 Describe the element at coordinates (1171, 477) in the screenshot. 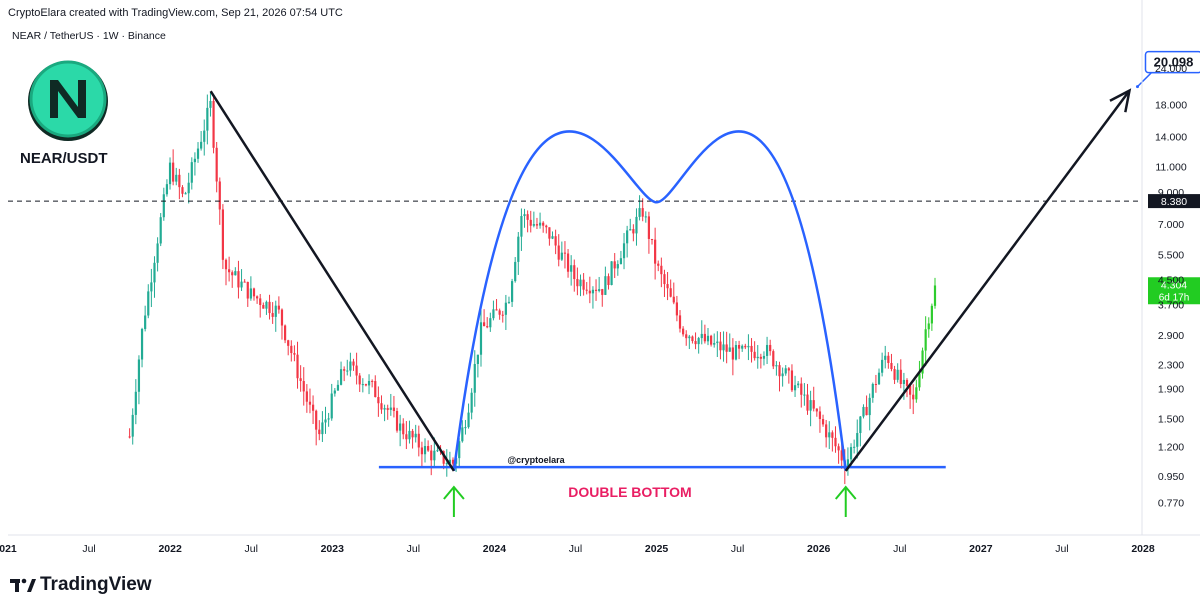

I see `y-tick-label: 0.950` at that location.